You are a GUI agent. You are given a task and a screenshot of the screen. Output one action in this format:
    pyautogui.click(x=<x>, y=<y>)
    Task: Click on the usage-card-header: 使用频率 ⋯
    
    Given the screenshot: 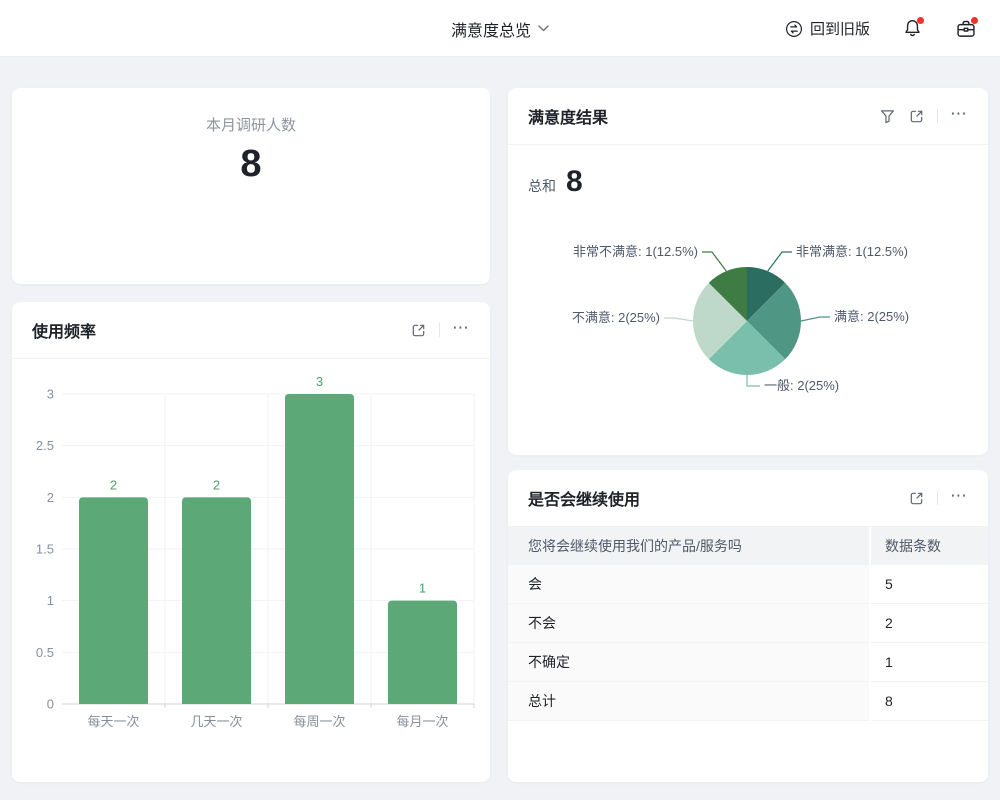 What is the action you would take?
    pyautogui.click(x=251, y=330)
    